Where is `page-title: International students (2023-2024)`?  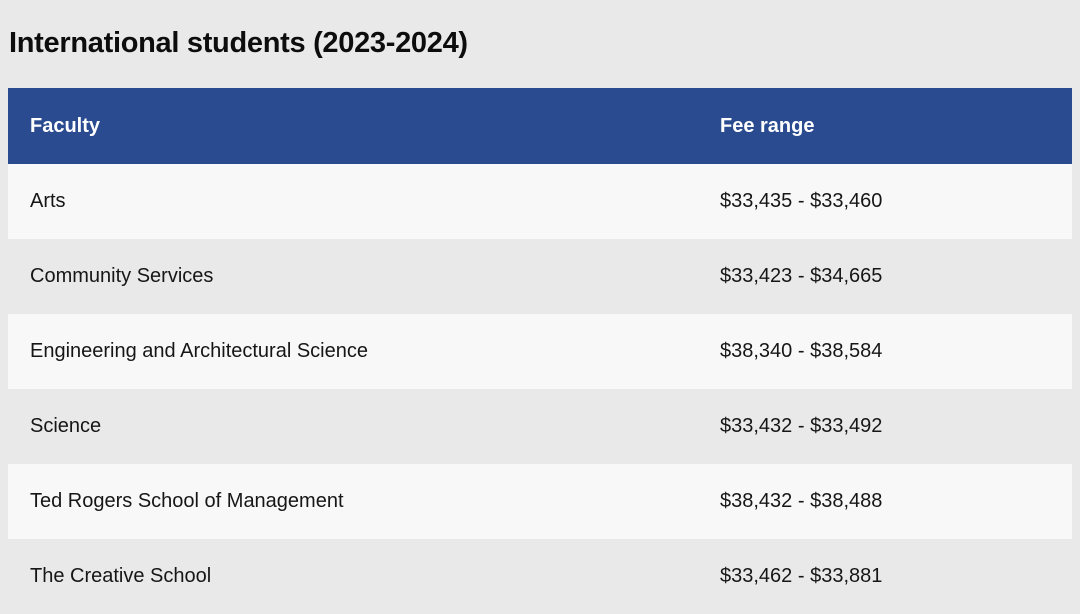 page-title: International students (2023-2024) is located at coordinates (238, 43).